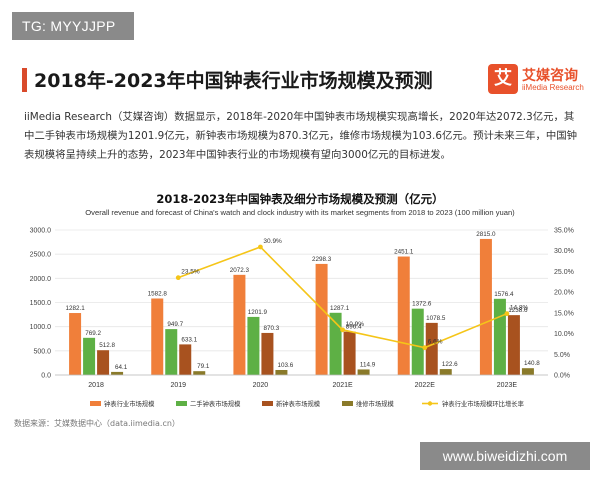 Image resolution: width=600 pixels, height=480 pixels. What do you see at coordinates (233, 81) in the screenshot?
I see `page-title: 2018年-2023年中国钟表行业市场规模及预测` at bounding box center [233, 81].